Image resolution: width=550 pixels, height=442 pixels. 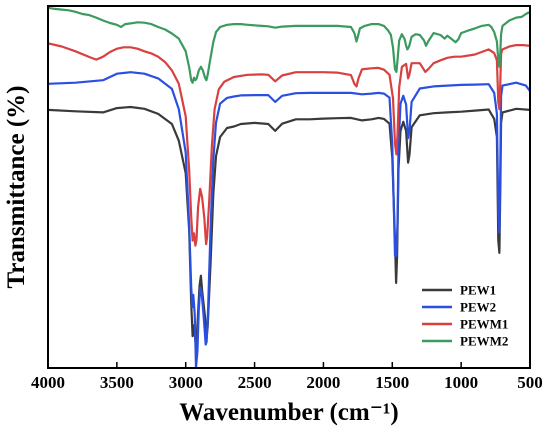 I want to click on x-tick-label: 4000, so click(x=48, y=382).